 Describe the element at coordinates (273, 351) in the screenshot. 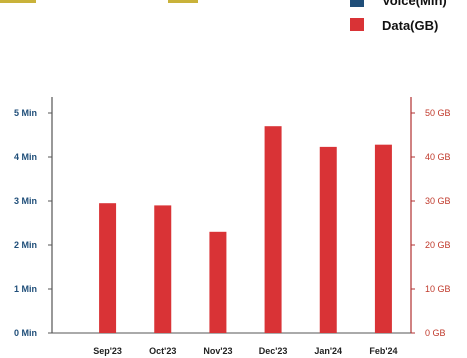

I see `x-tick-label-3: Dec'23` at that location.